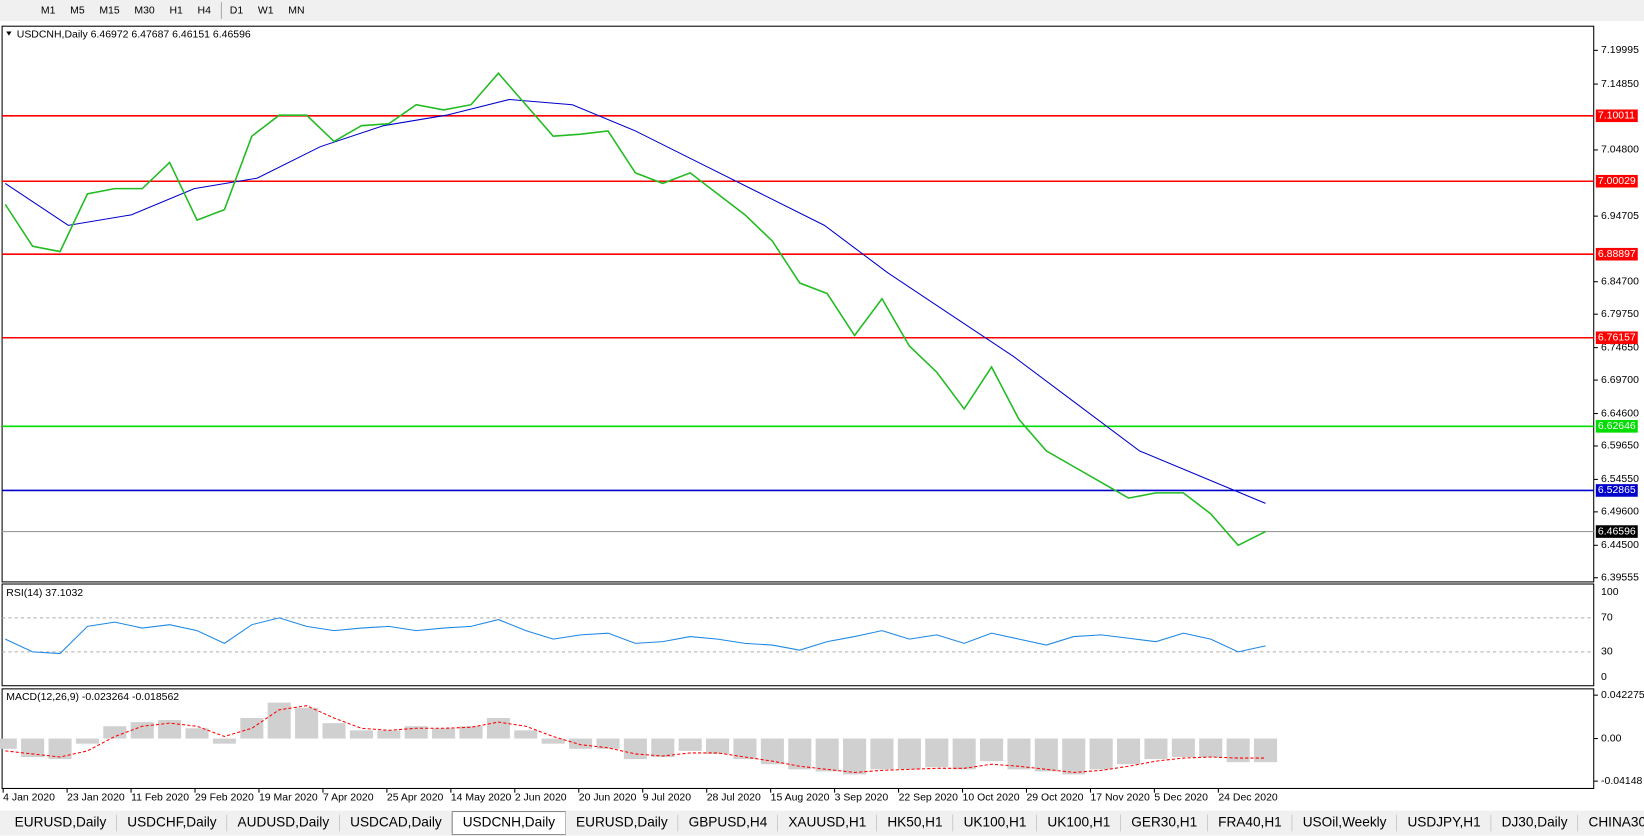 This screenshot has width=1644, height=836. What do you see at coordinates (1535, 822) in the screenshot?
I see `tab: DJ30,Daily` at bounding box center [1535, 822].